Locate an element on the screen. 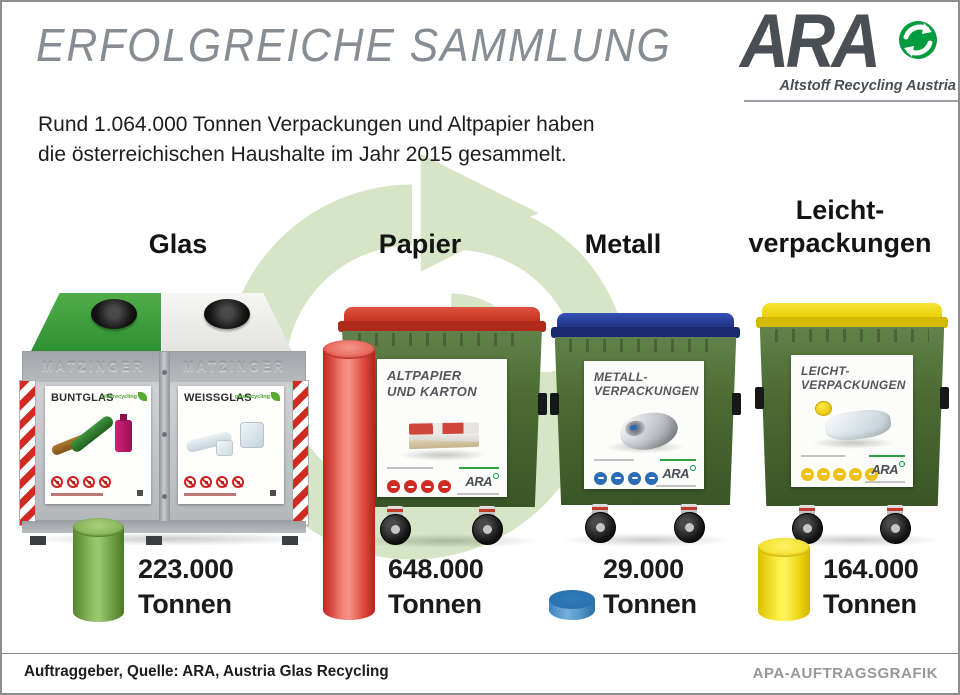 This screenshot has height=695, width=960. paper-bin: ALTPAPIER UND KARTON is located at coordinates (442, 426).